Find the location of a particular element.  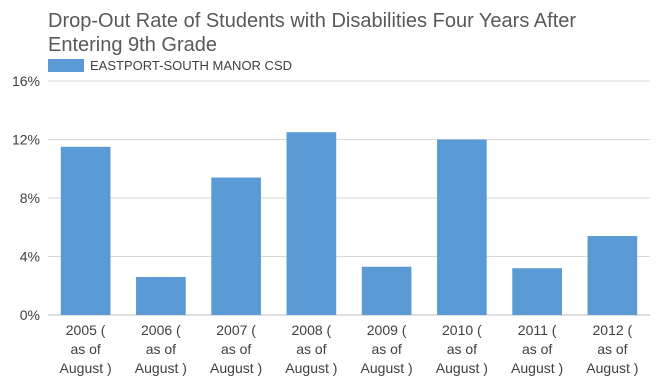

y-tick-label: 12% is located at coordinates (26, 140).